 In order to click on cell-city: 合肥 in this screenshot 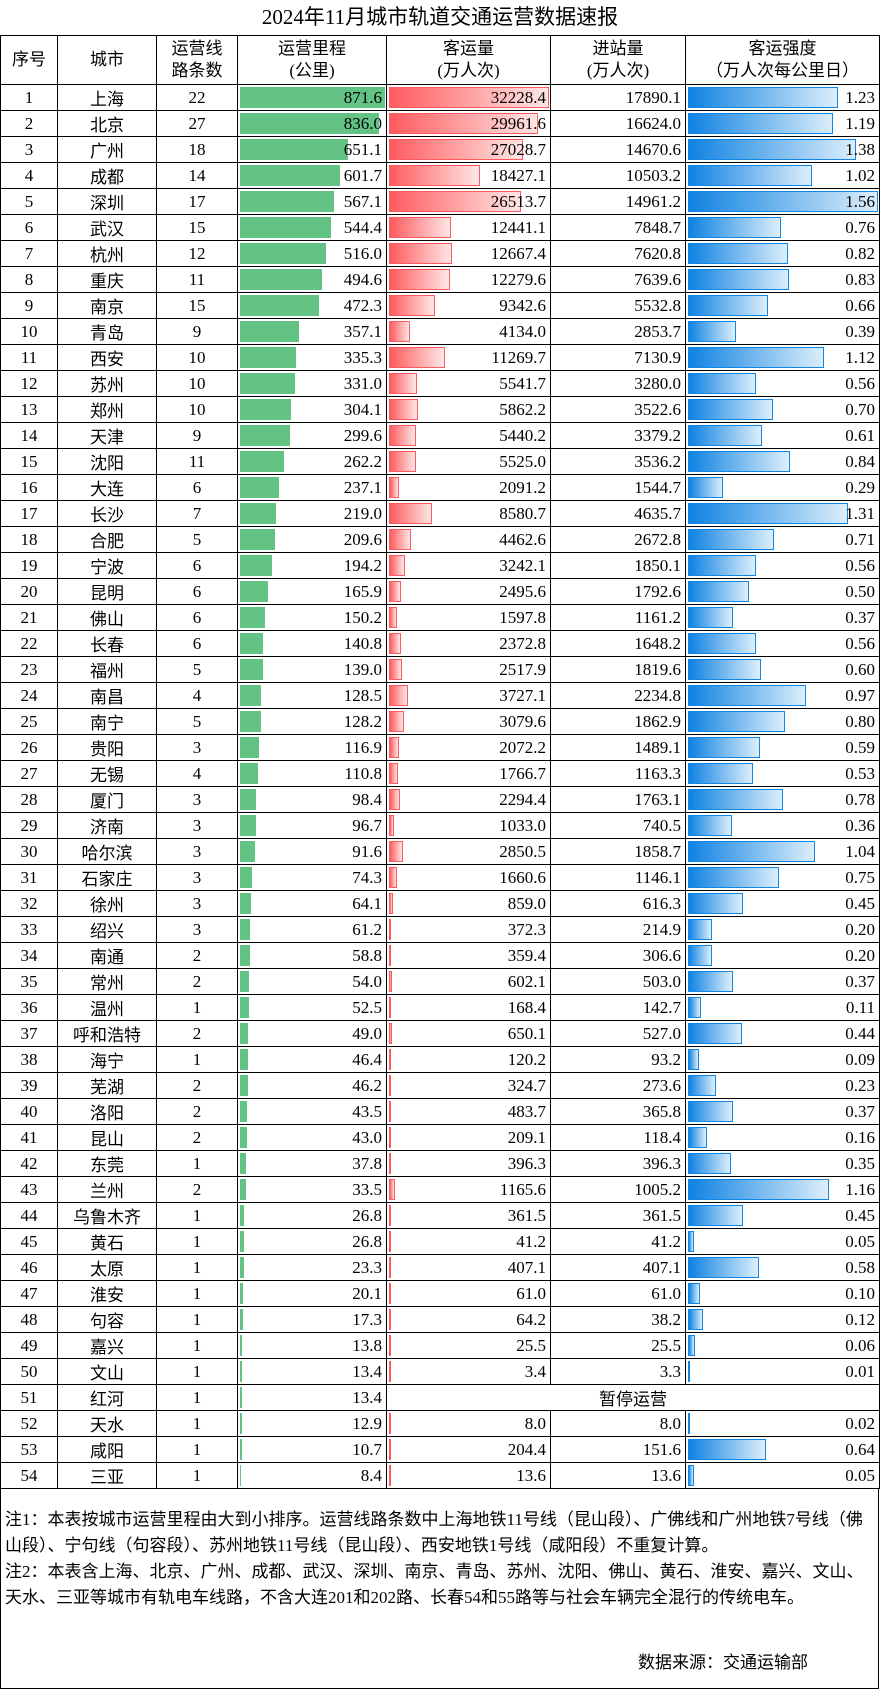, I will do `click(107, 539)`.